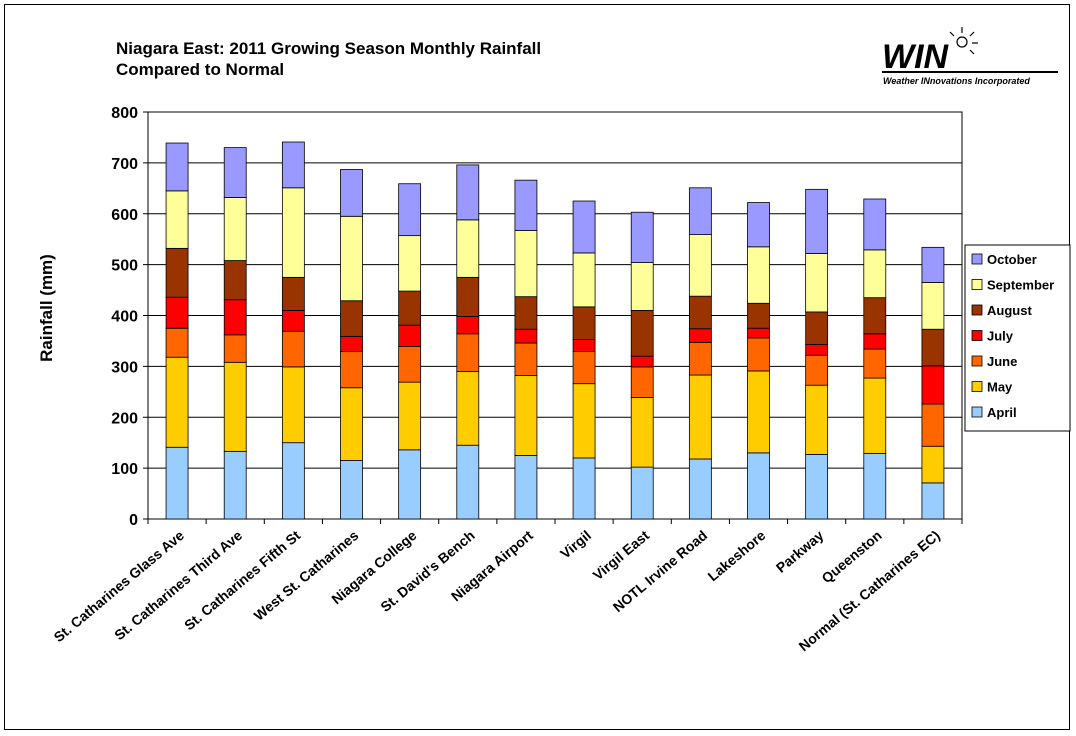 This screenshot has width=1076, height=736. Describe the element at coordinates (133, 520) in the screenshot. I see `y-tick-label: 0` at that location.